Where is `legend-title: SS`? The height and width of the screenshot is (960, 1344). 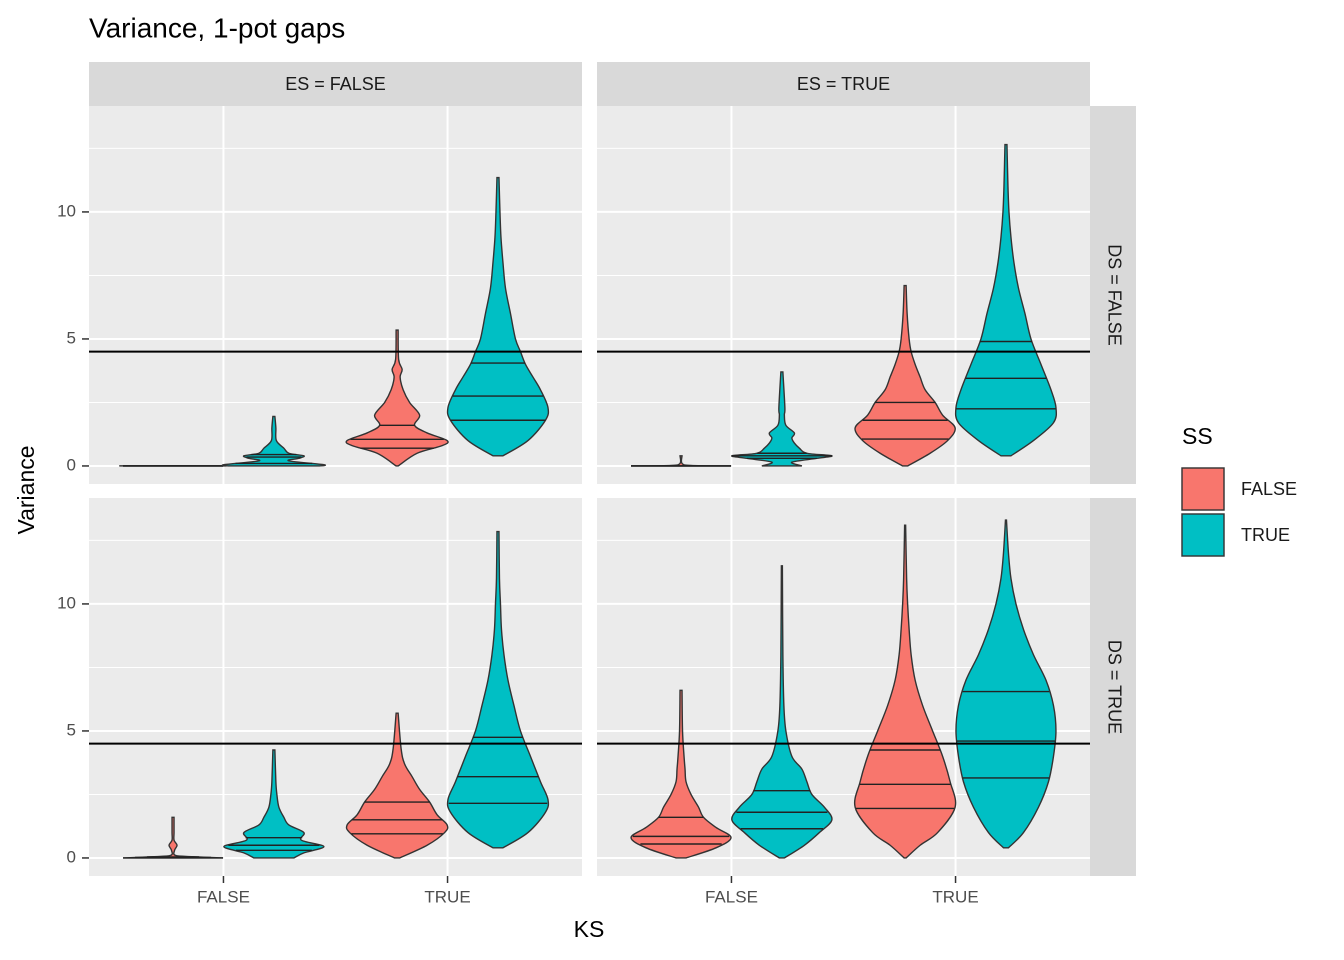 legend-title: SS is located at coordinates (1197, 436).